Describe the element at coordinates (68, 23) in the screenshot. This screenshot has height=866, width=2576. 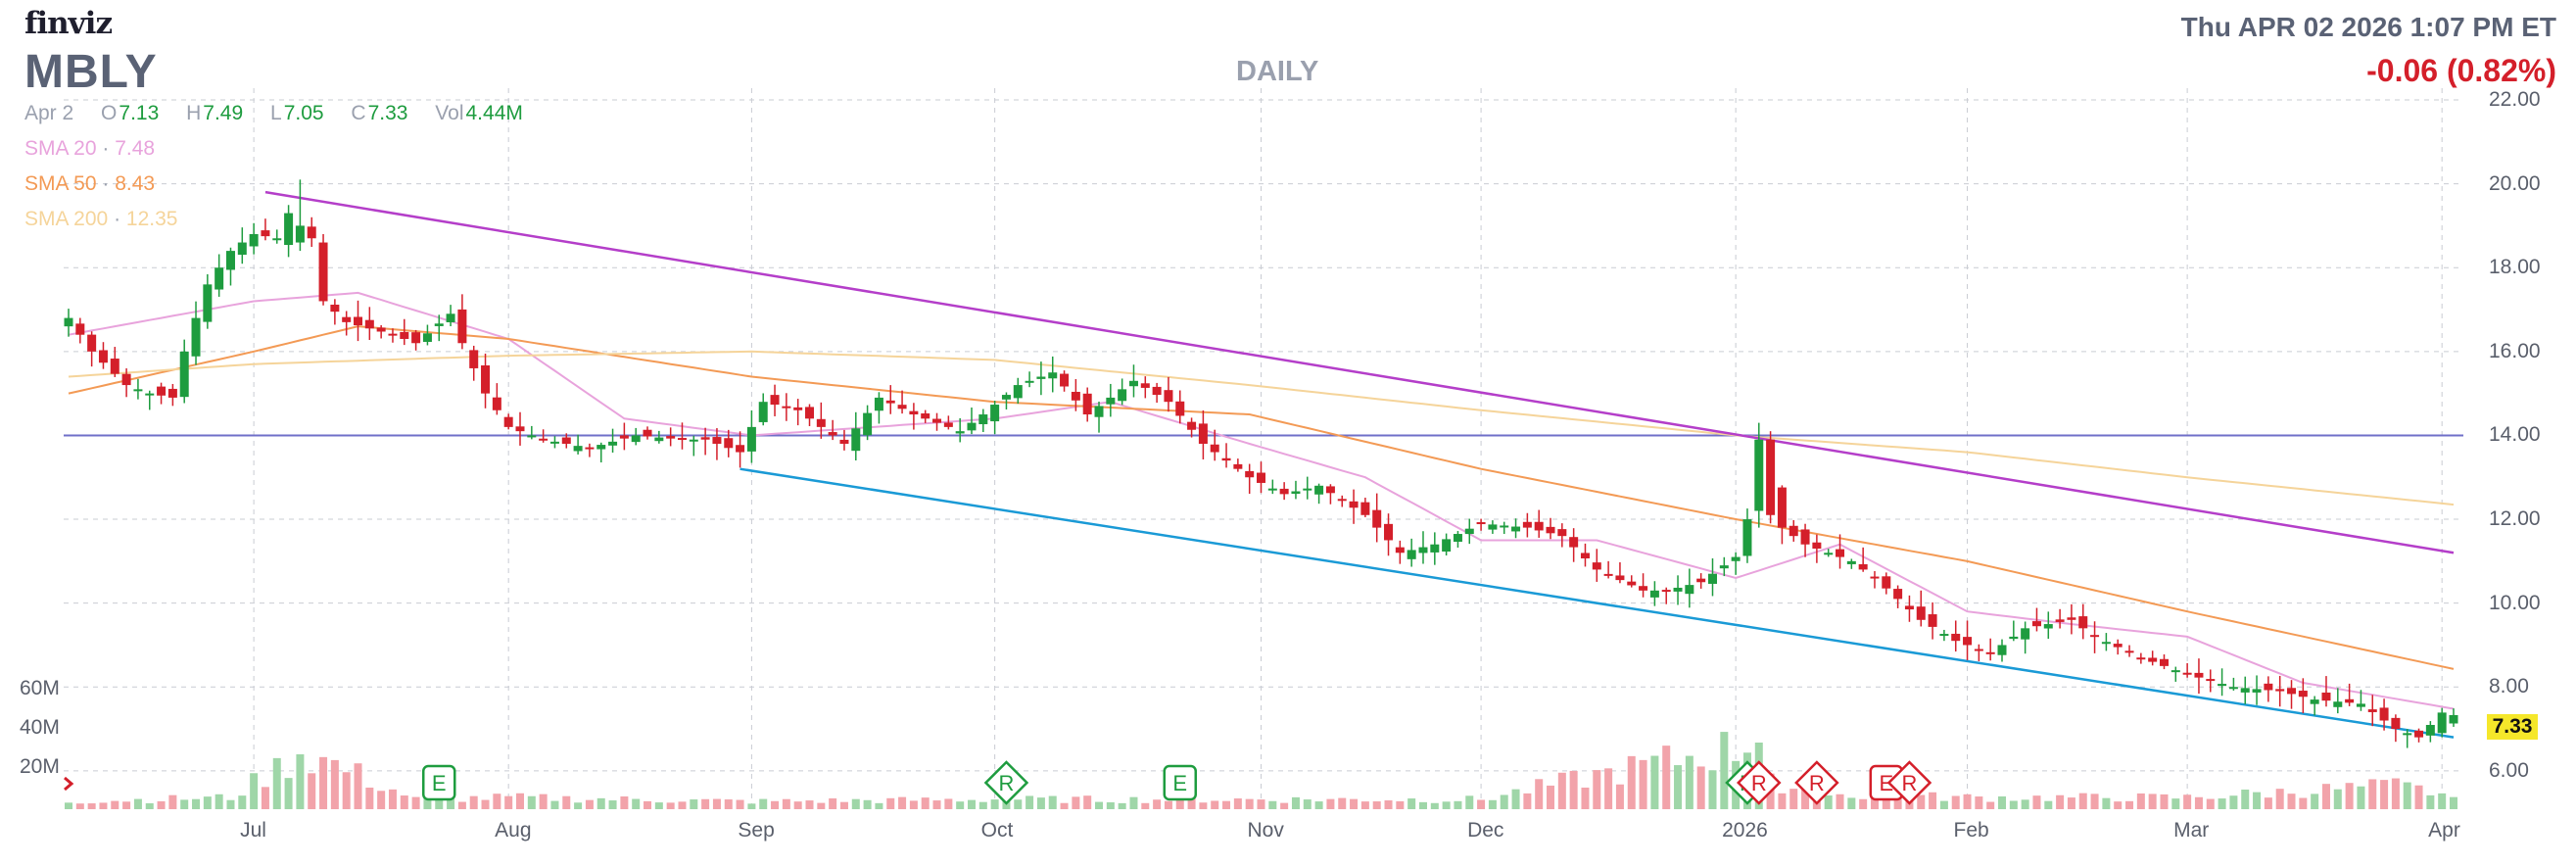
I see `finviz-logo: finviz` at that location.